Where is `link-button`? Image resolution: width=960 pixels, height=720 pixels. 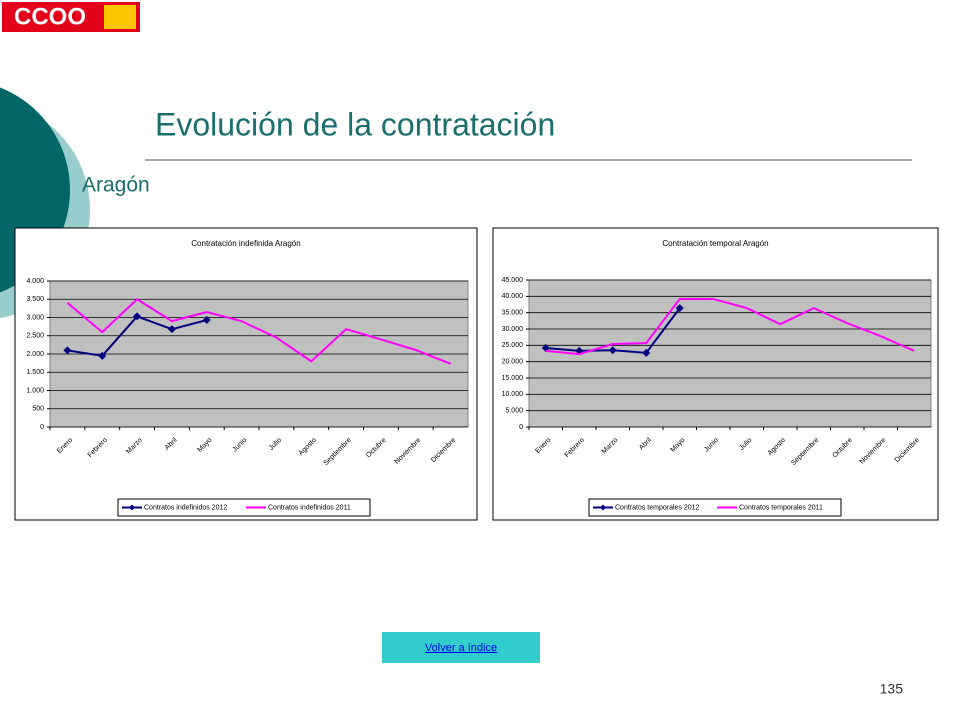 link-button is located at coordinates (461, 647).